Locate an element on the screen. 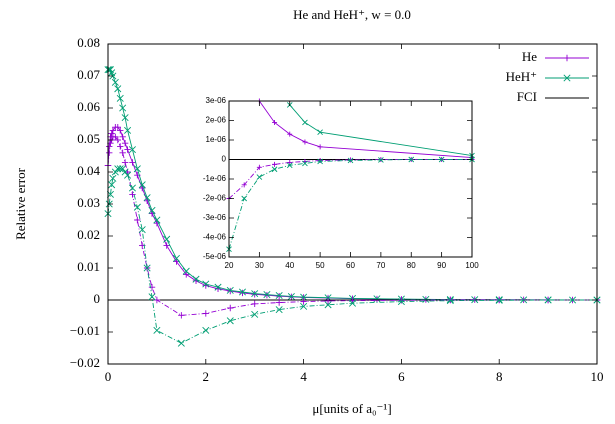 The image size is (615, 424). x-tick-label: 30 is located at coordinates (259, 265).